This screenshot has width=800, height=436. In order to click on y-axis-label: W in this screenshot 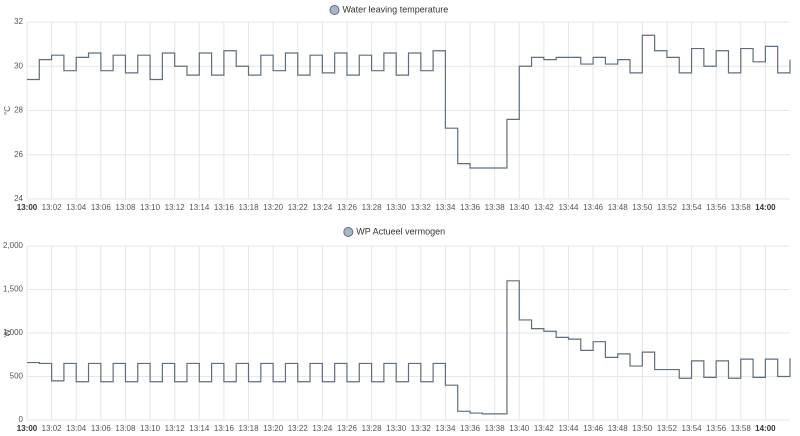, I will do `click(7, 333)`.